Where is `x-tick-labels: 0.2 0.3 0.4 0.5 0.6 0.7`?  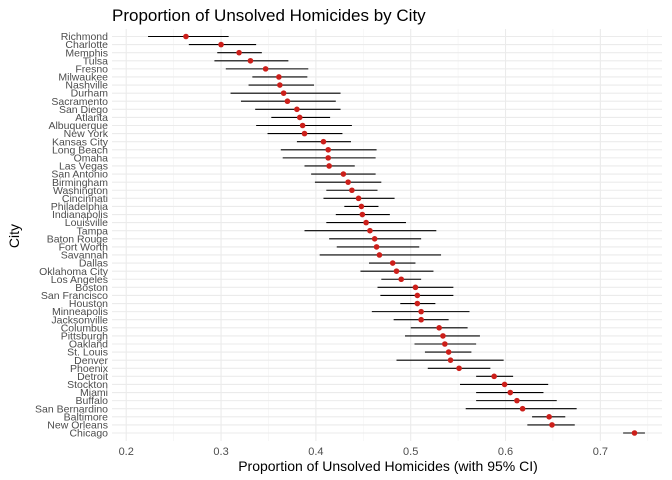
x-tick-labels: 0.2 0.3 0.4 0.5 0.6 0.7 is located at coordinates (363, 452).